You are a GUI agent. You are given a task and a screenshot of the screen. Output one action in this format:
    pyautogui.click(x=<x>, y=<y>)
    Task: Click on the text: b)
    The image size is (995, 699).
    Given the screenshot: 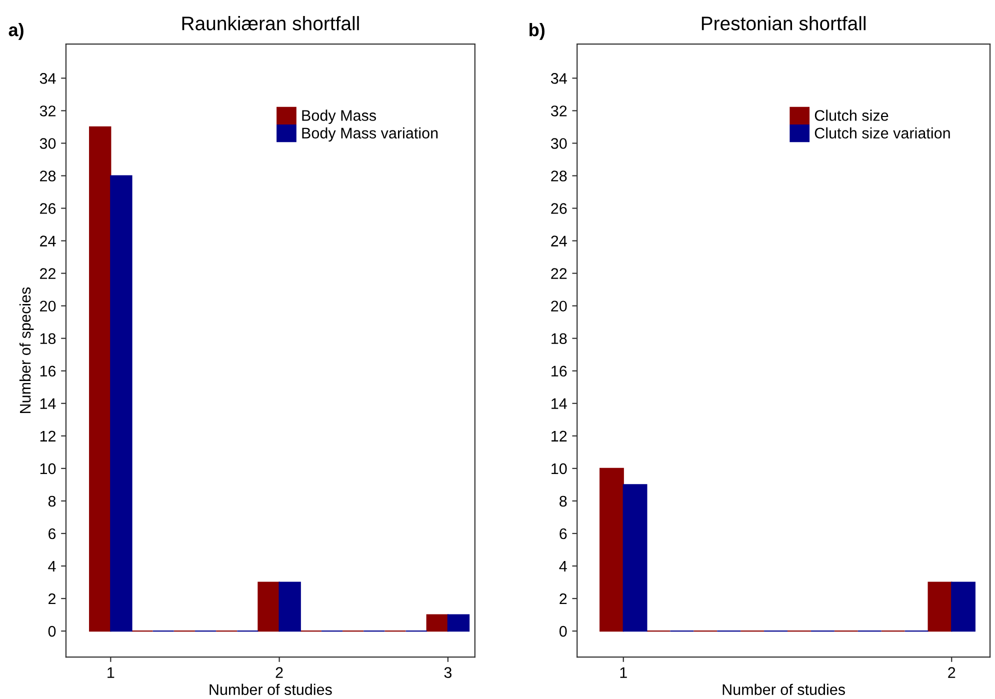 What is the action you would take?
    pyautogui.click(x=537, y=31)
    